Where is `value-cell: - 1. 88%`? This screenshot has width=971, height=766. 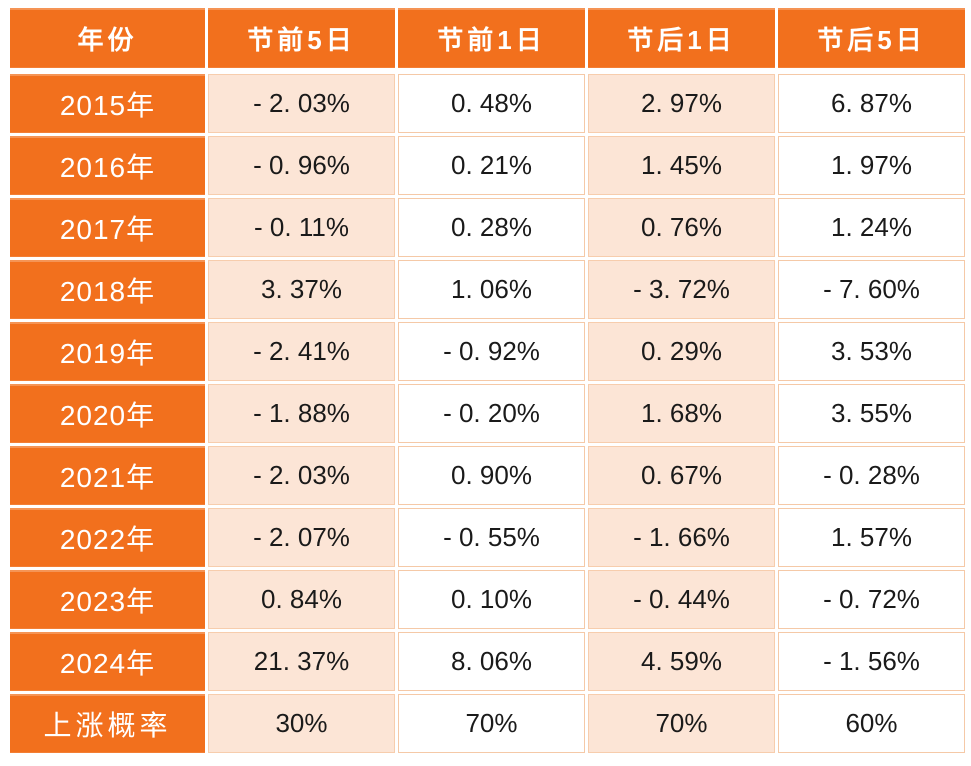
value-cell: - 1. 88% is located at coordinates (301, 413).